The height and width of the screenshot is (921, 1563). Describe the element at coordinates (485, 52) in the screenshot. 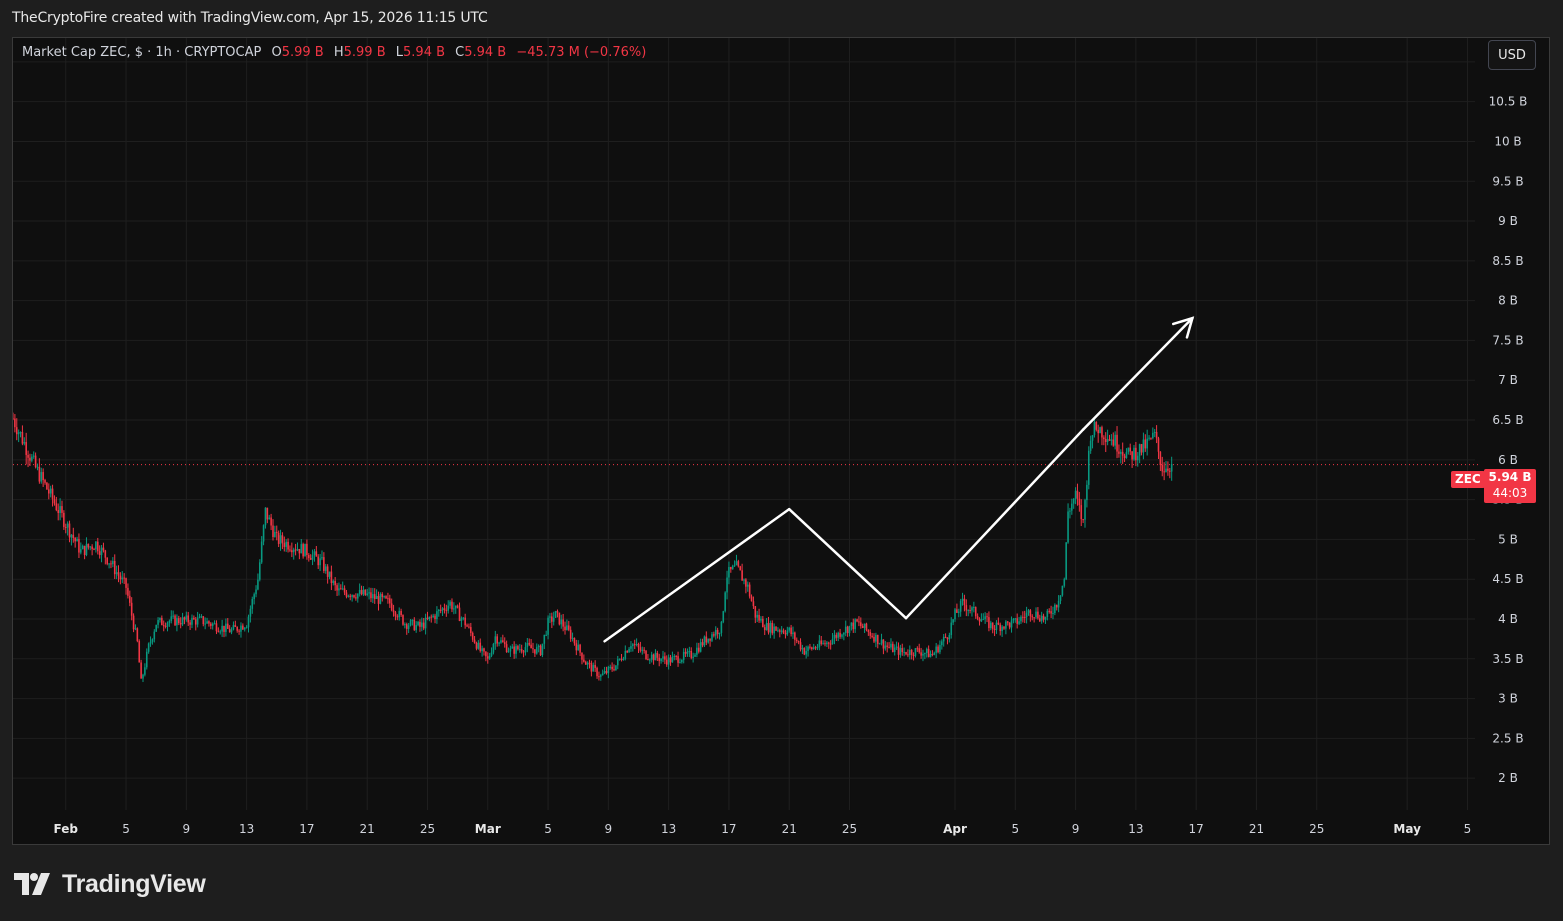

I see `close-value: 5.94 B` at that location.